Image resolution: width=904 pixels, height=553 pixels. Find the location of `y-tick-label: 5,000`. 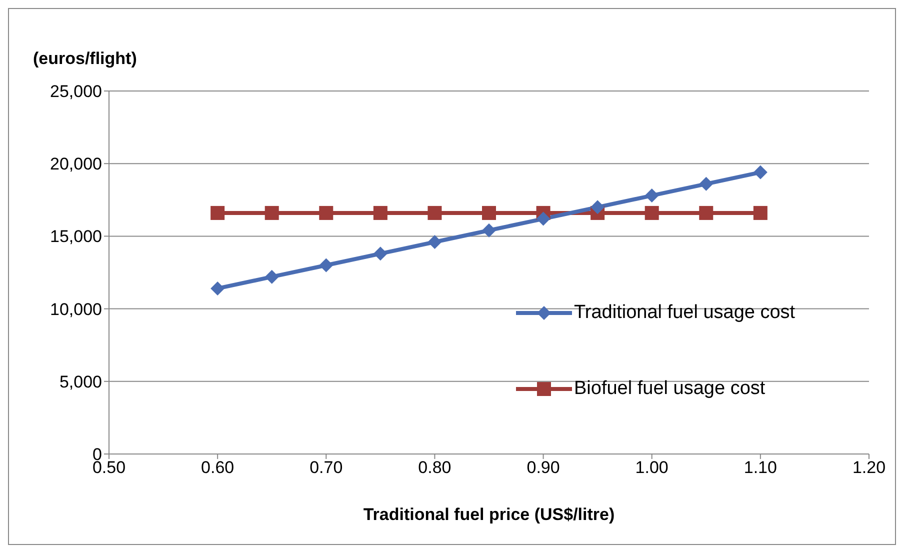

y-tick-label: 5,000 is located at coordinates (80, 382).